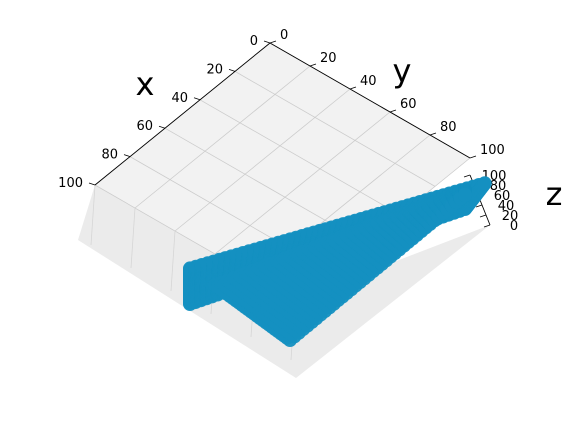 Image resolution: width=584 pixels, height=430 pixels. I want to click on y-tick-label: 80, so click(448, 127).